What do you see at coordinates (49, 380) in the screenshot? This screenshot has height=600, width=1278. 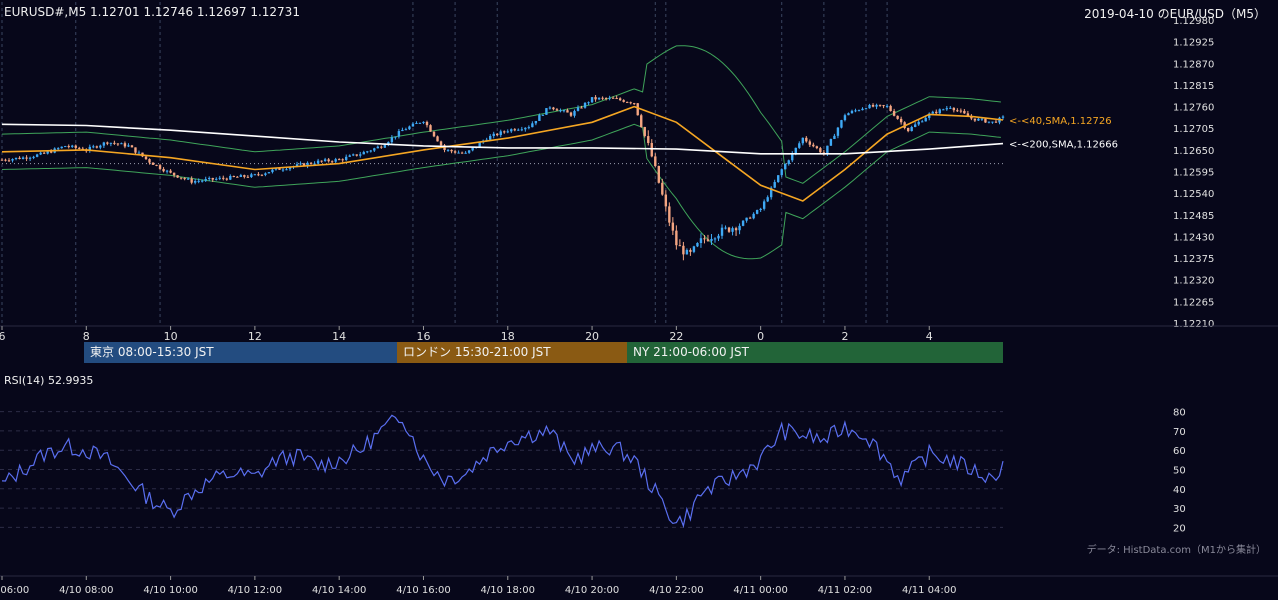 I see `rsi-label: RSI(14) 52.9935` at bounding box center [49, 380].